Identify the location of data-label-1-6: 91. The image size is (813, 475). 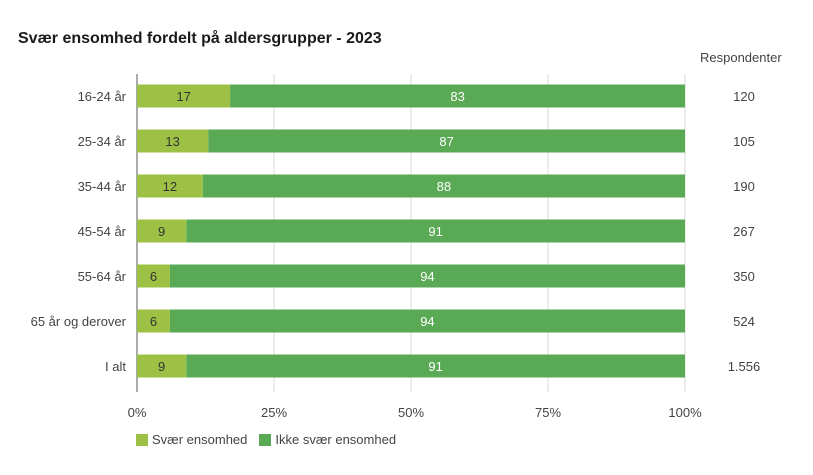
(435, 366).